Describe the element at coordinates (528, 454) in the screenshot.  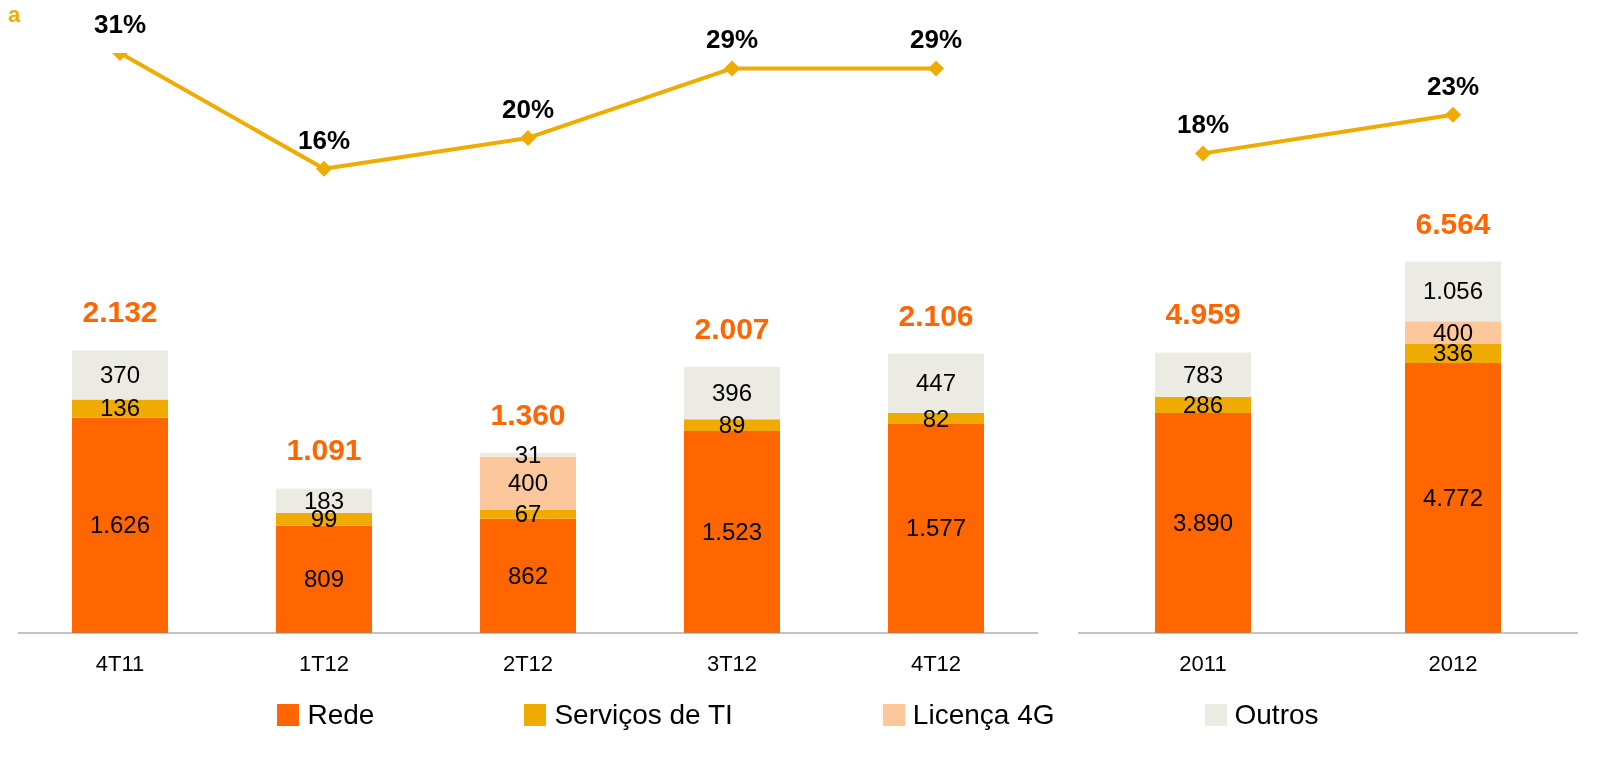
I see `data-label: 31` at that location.